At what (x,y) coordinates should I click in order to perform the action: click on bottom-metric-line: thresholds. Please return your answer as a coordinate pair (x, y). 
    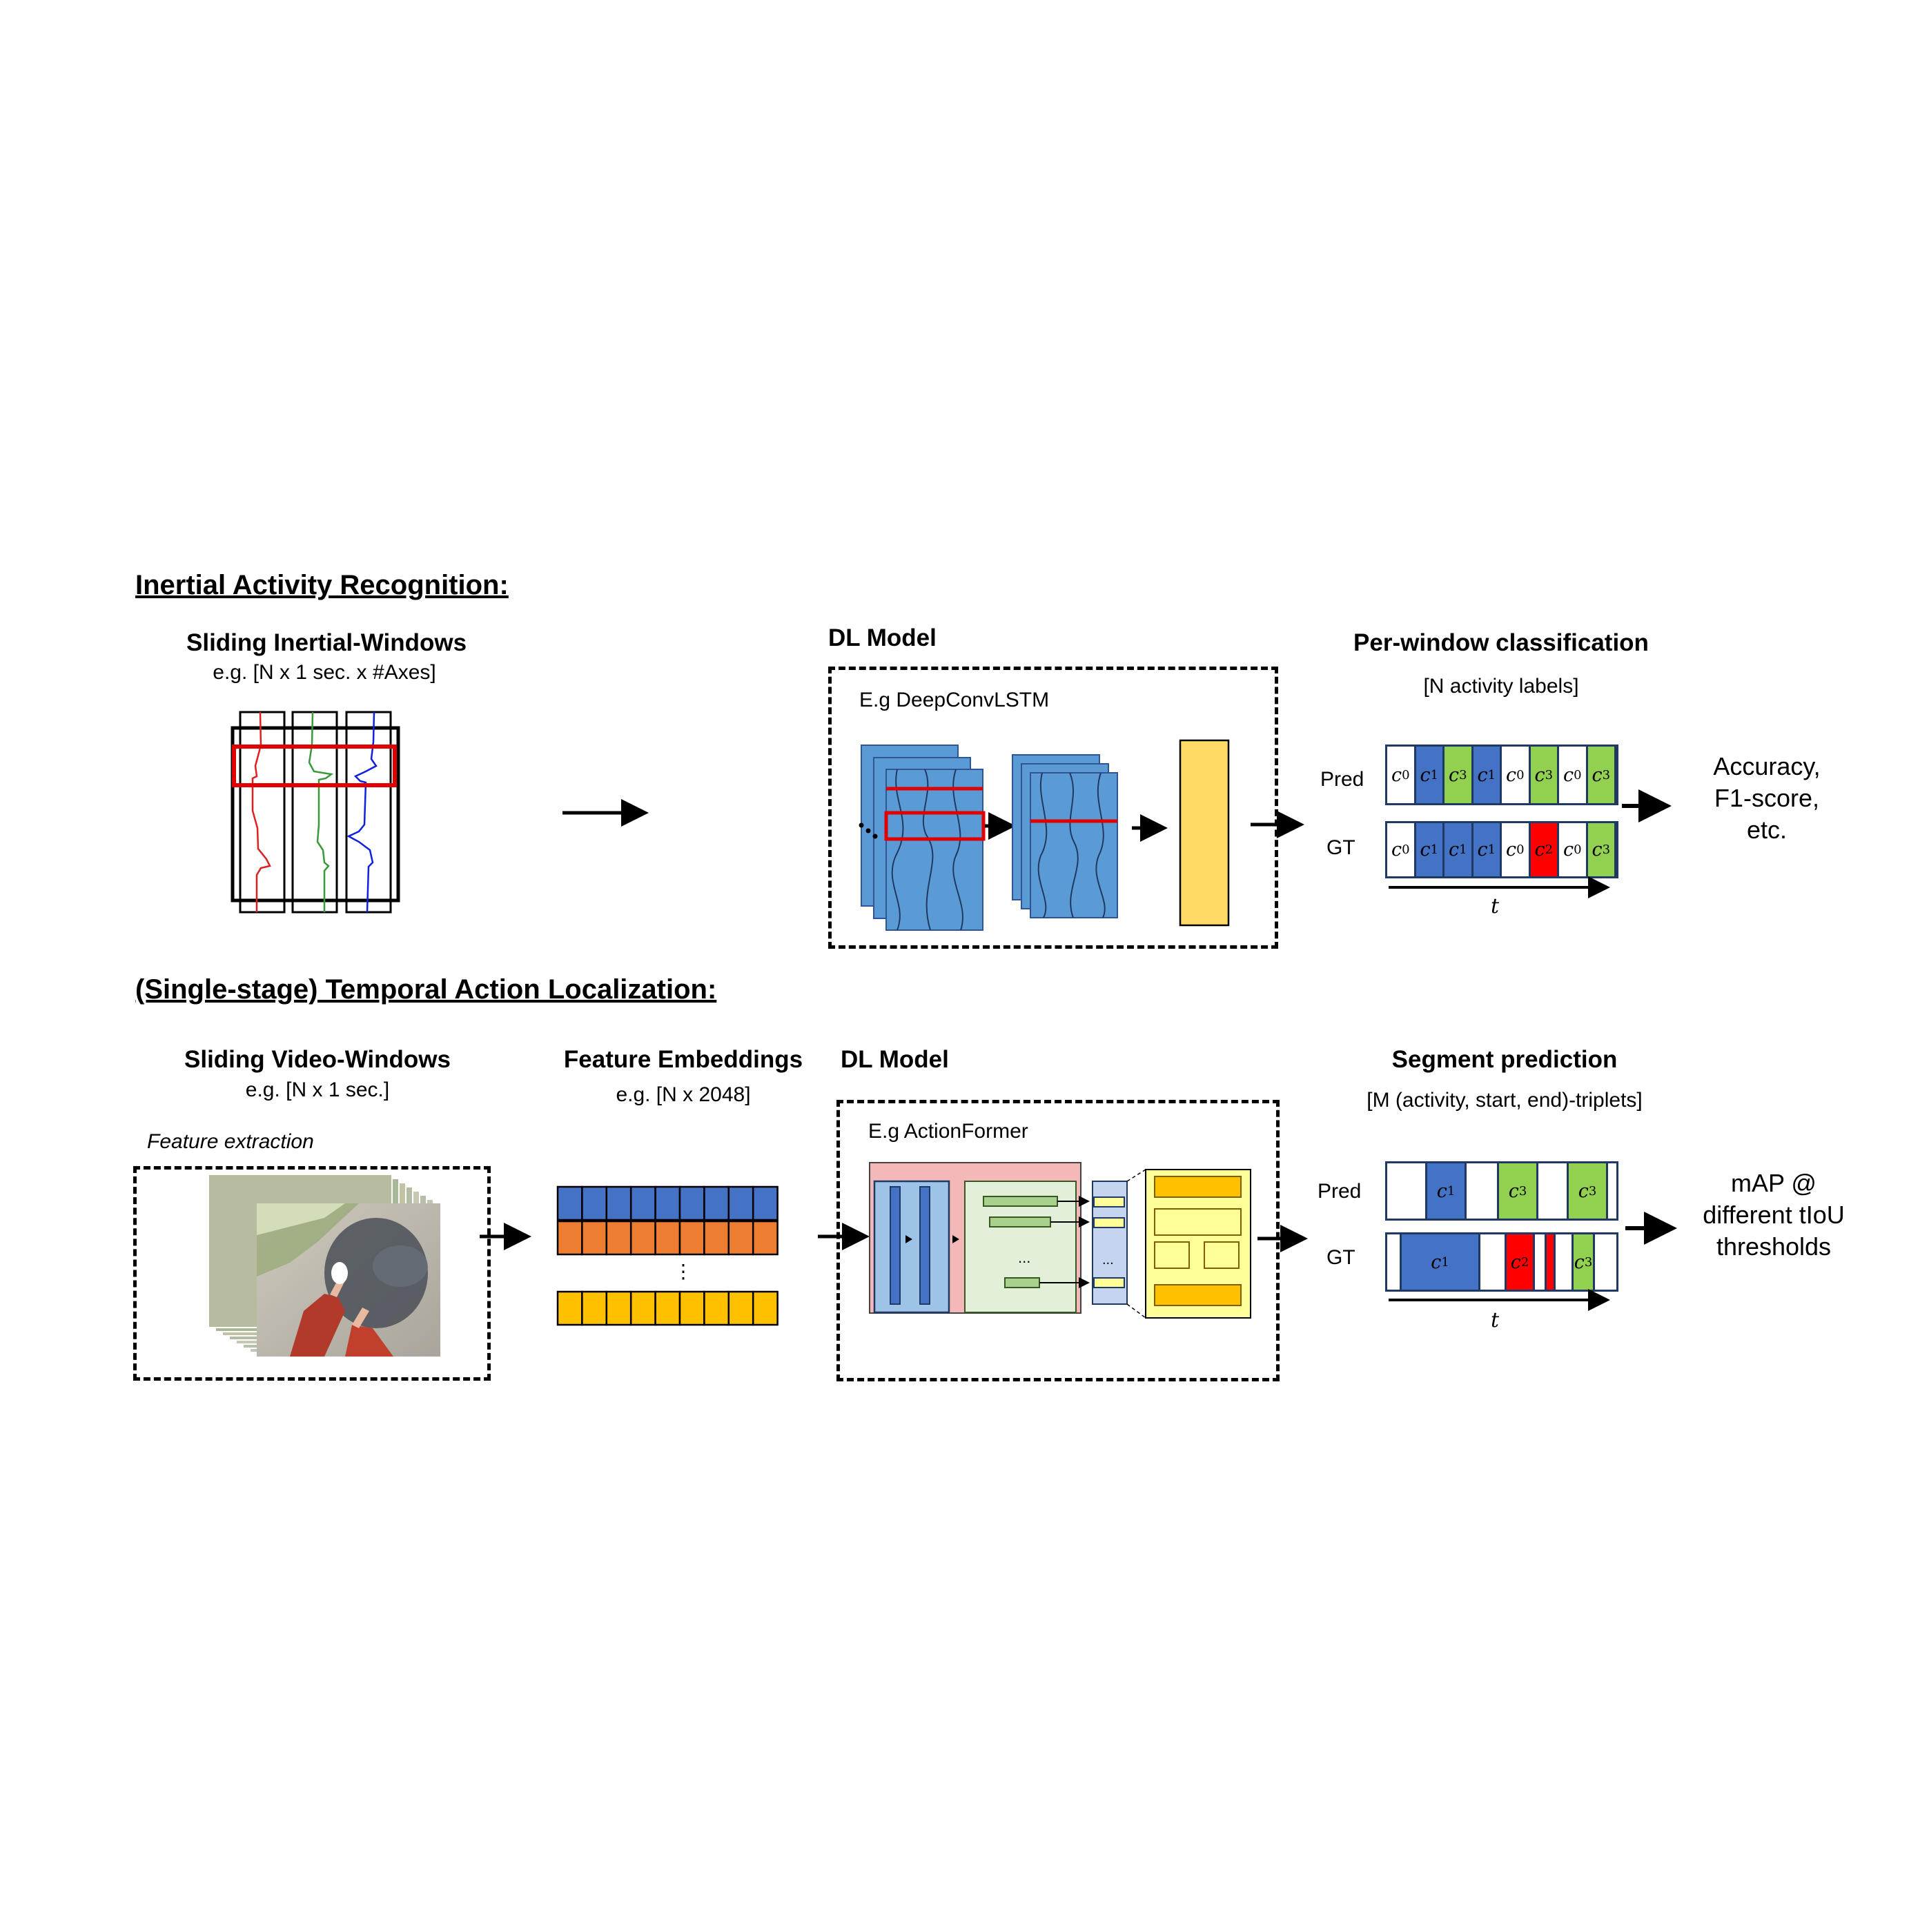
    Looking at the image, I should click on (1774, 1246).